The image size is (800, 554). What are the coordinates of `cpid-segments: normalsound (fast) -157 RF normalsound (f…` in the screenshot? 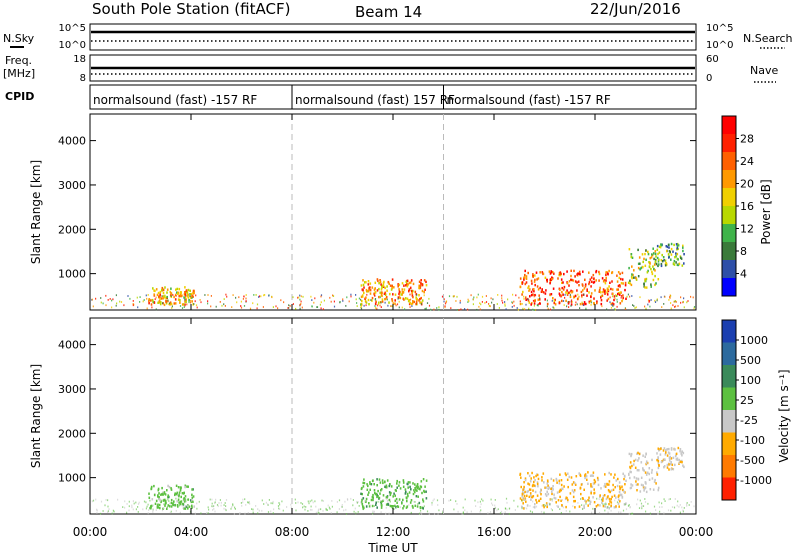 It's located at (352, 97).